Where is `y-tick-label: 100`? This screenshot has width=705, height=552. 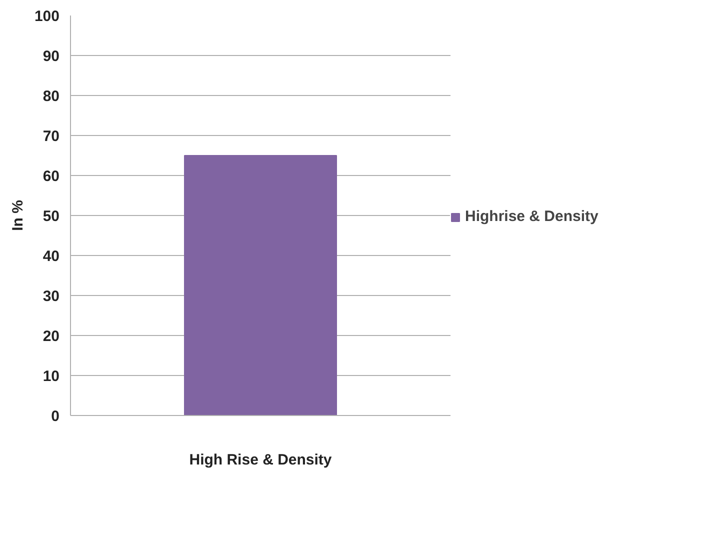
y-tick-label: 100 is located at coordinates (47, 16).